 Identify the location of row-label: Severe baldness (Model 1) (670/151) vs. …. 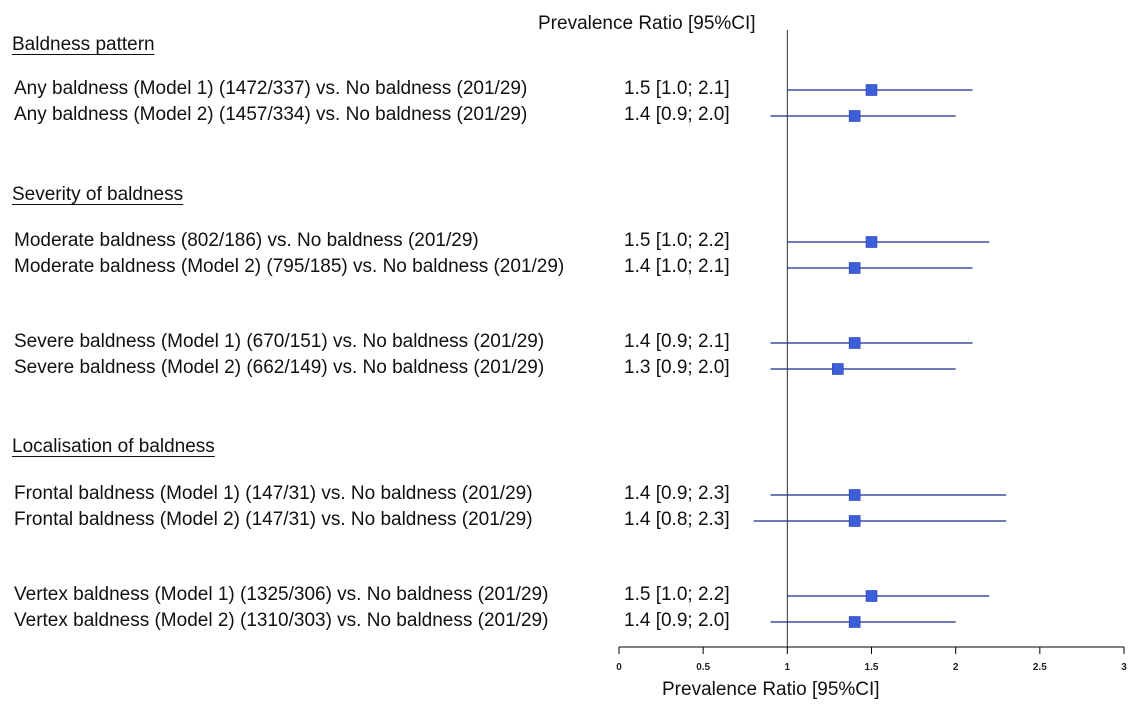
(279, 341).